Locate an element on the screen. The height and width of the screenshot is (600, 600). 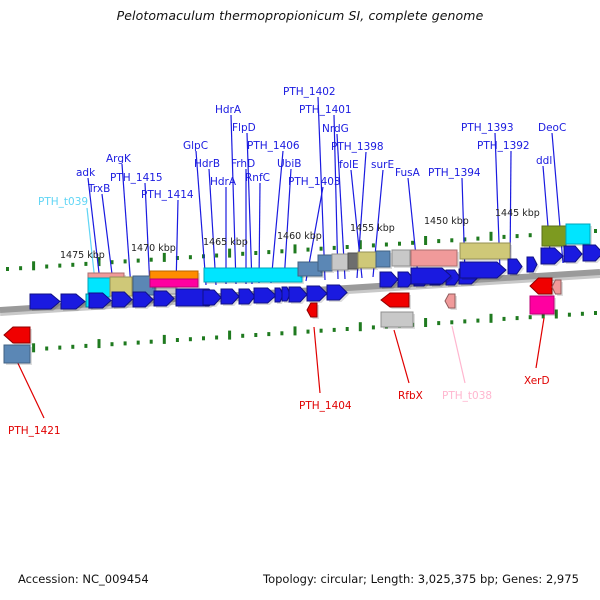
gene-label: PTH_1401 is located at coordinates (325, 110).